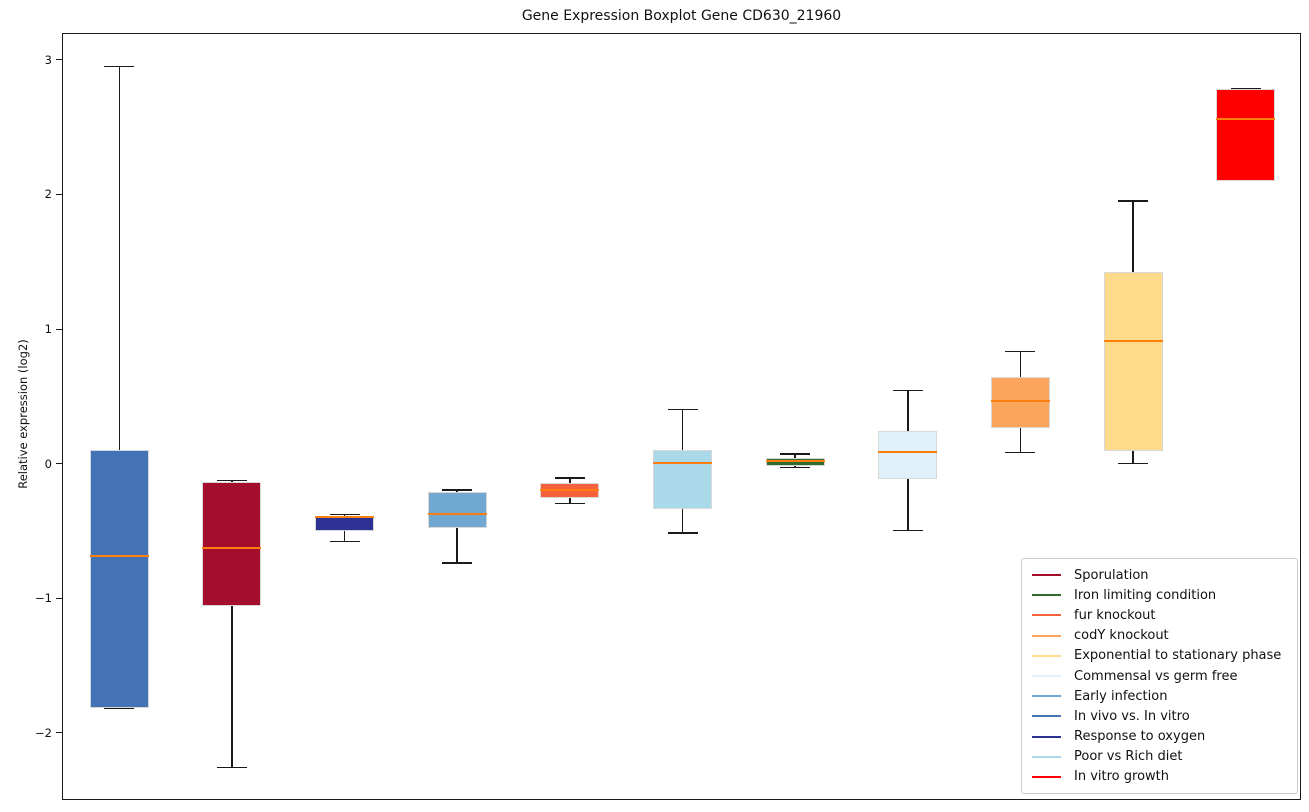 This screenshot has height=812, width=1309. What do you see at coordinates (908, 455) in the screenshot?
I see `box-commensal-vs-germ-free` at bounding box center [908, 455].